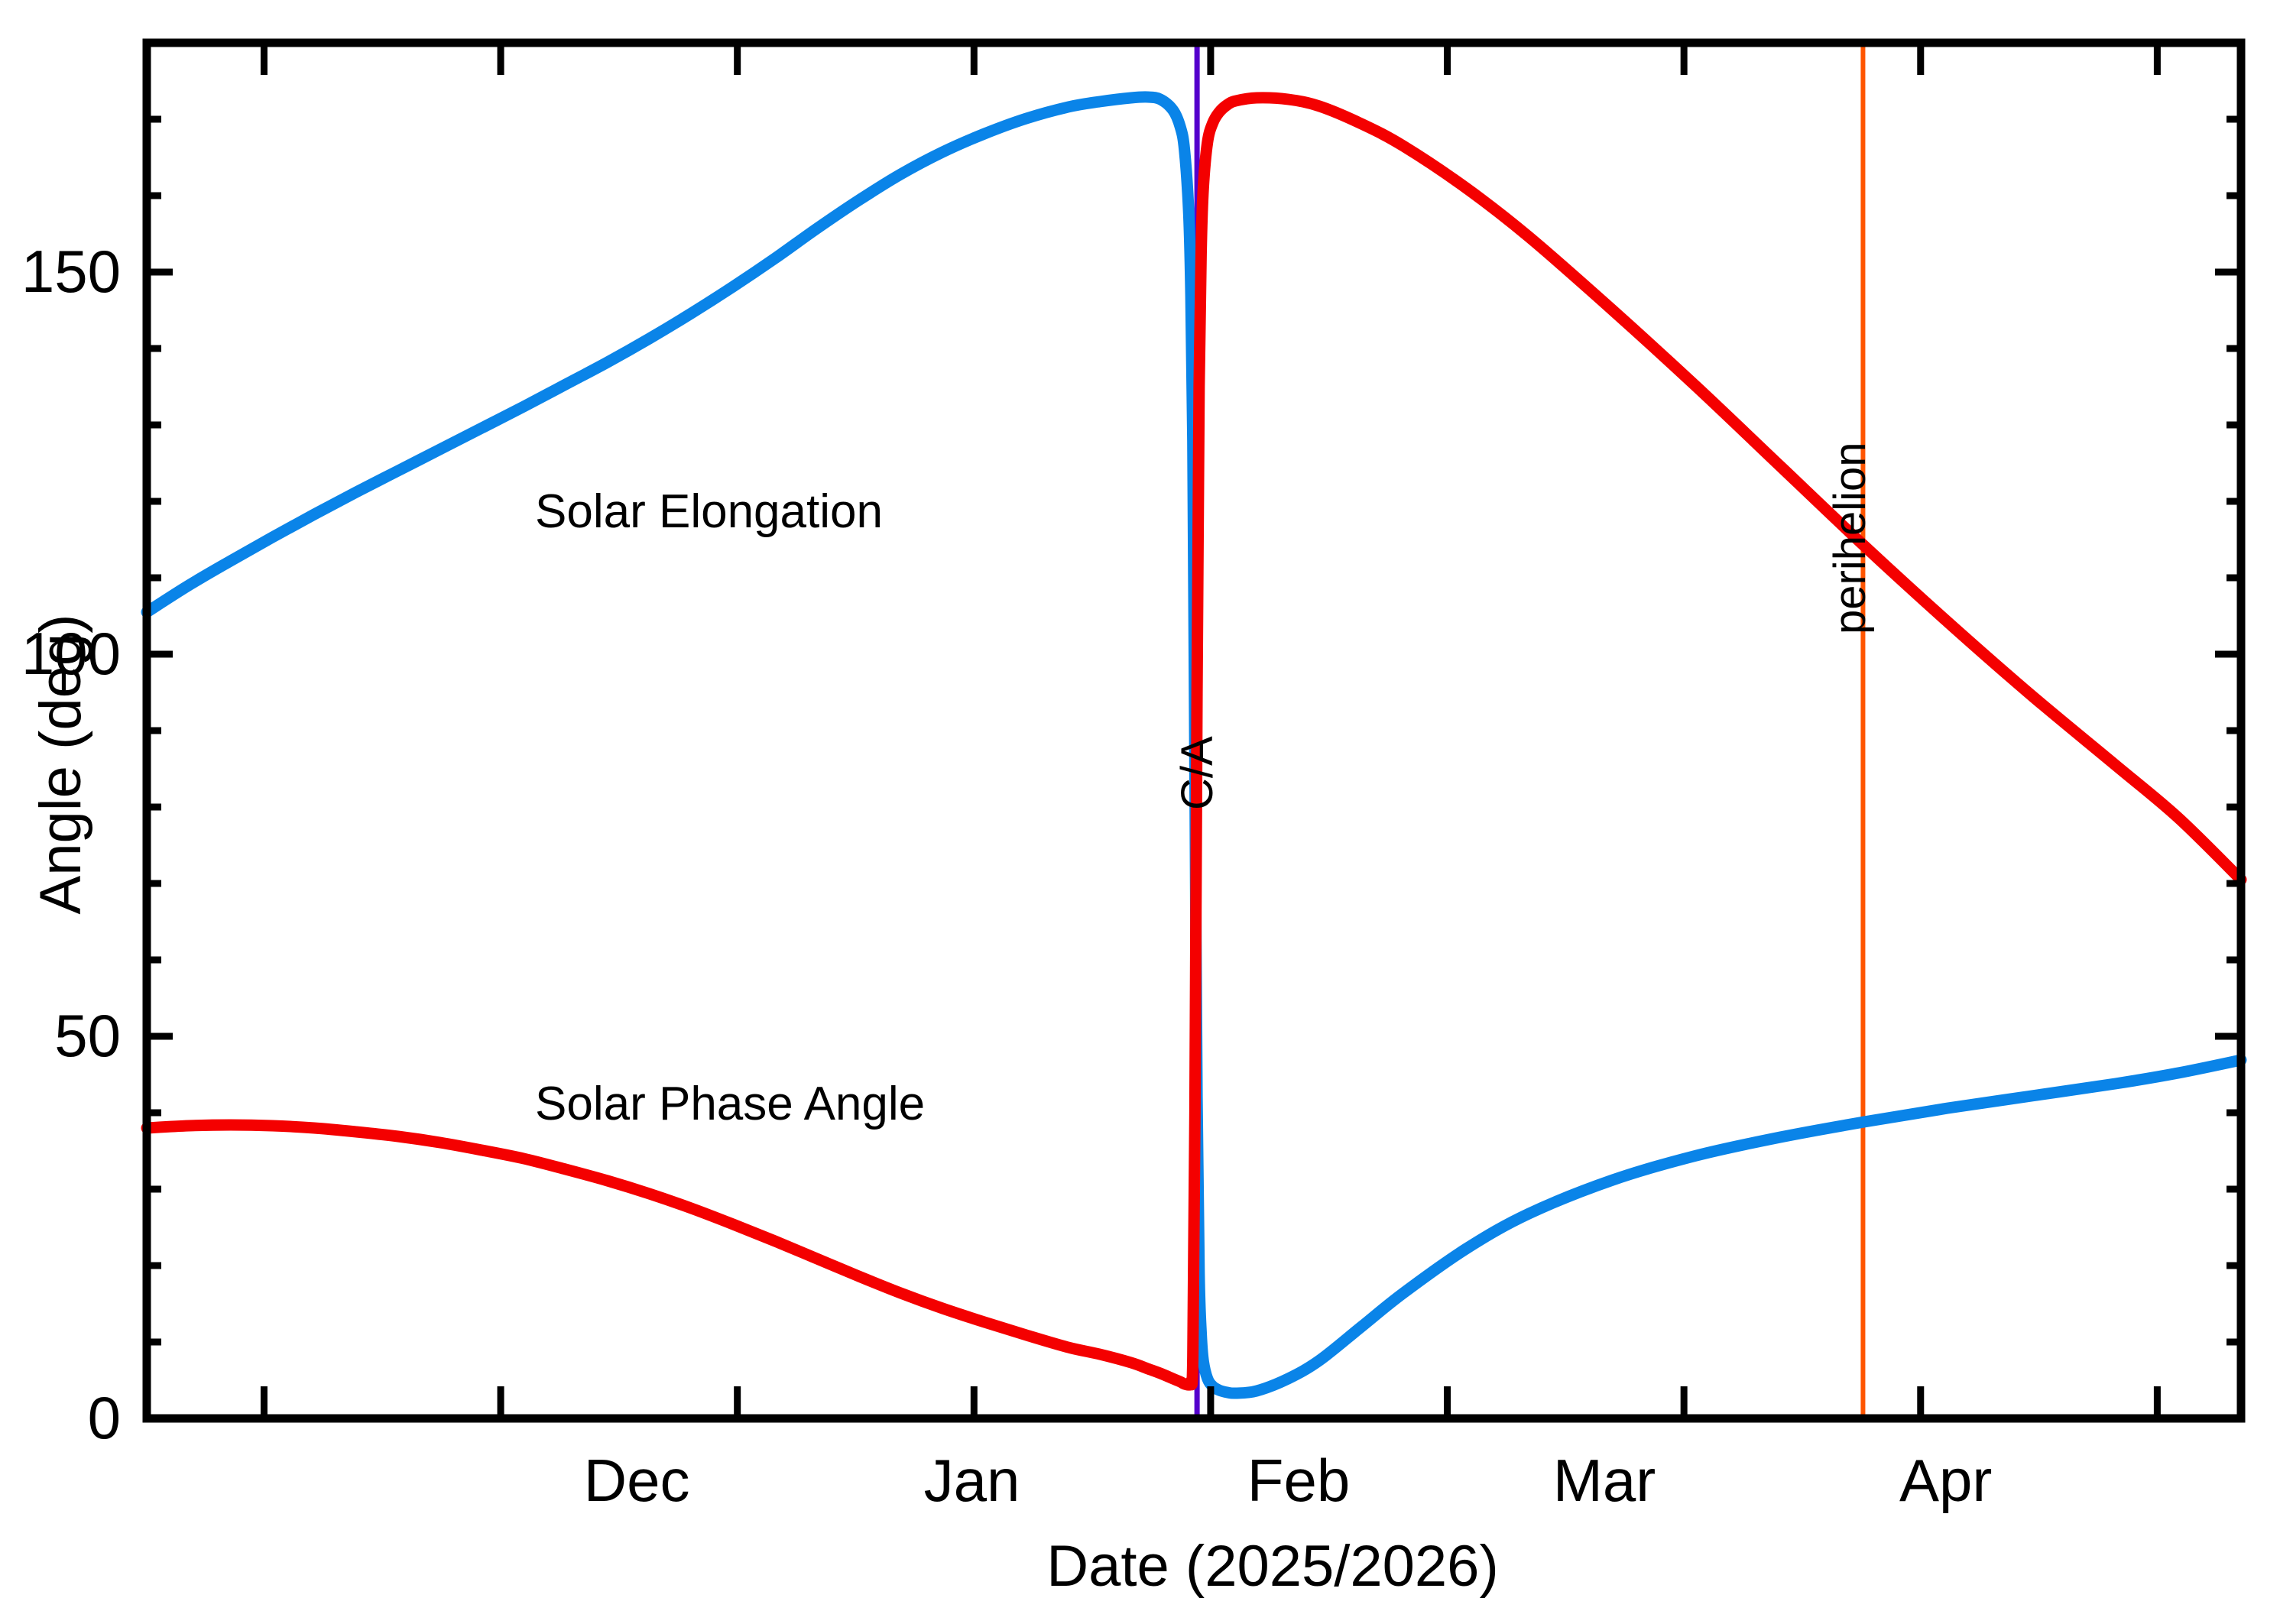 The image size is (2293, 1624). What do you see at coordinates (1272, 1566) in the screenshot?
I see `x-axis-title: Date (2025/2026)` at bounding box center [1272, 1566].